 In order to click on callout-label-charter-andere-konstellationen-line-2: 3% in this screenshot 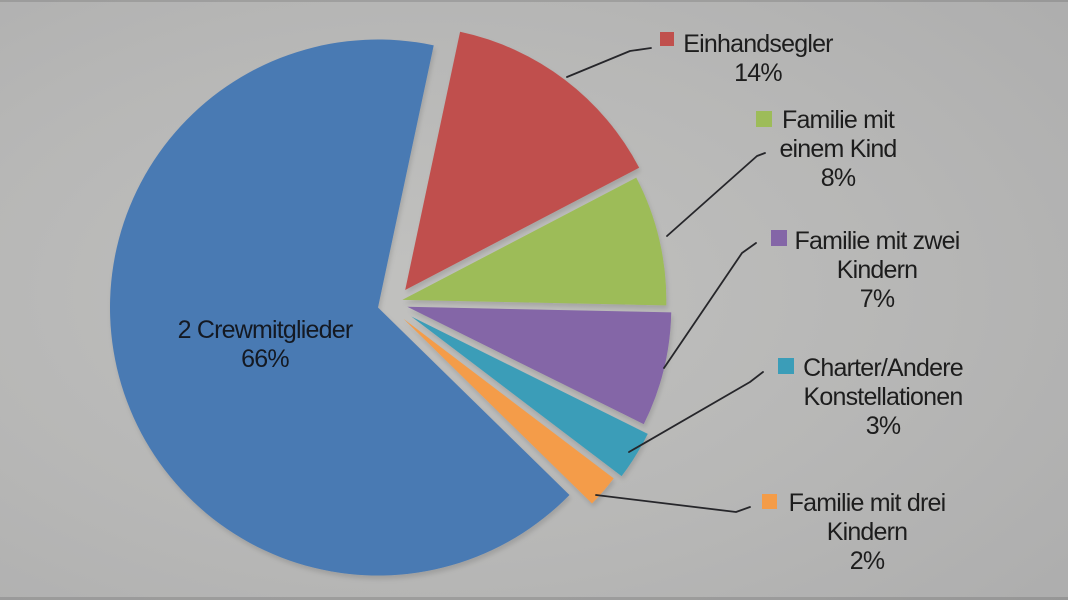, I will do `click(883, 426)`.